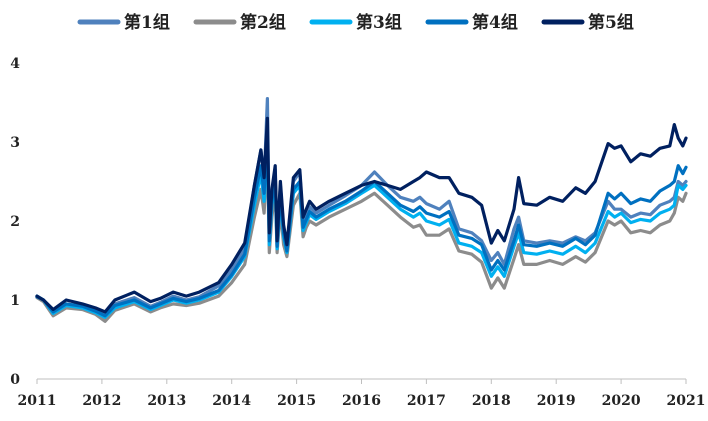  I want to click on x-tick-label: 2014, so click(231, 401).